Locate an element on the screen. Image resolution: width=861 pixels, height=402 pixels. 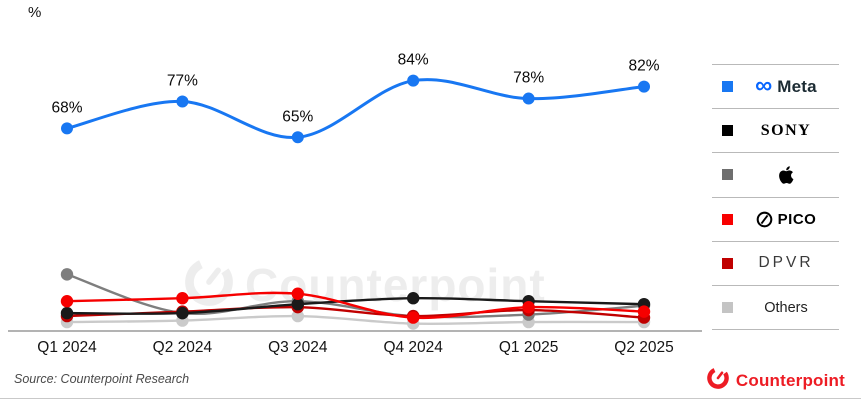
x-axis-label: Q2 2024 is located at coordinates (182, 347).